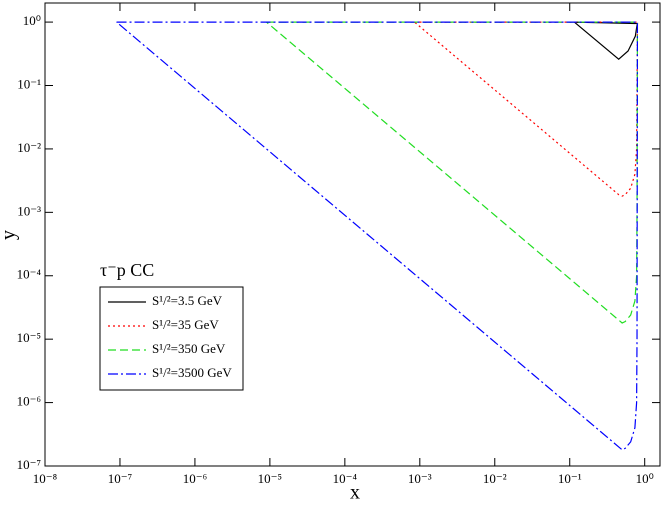 The image size is (664, 506). What do you see at coordinates (645, 478) in the screenshot?
I see `x-tick-label: 10⁰` at bounding box center [645, 478].